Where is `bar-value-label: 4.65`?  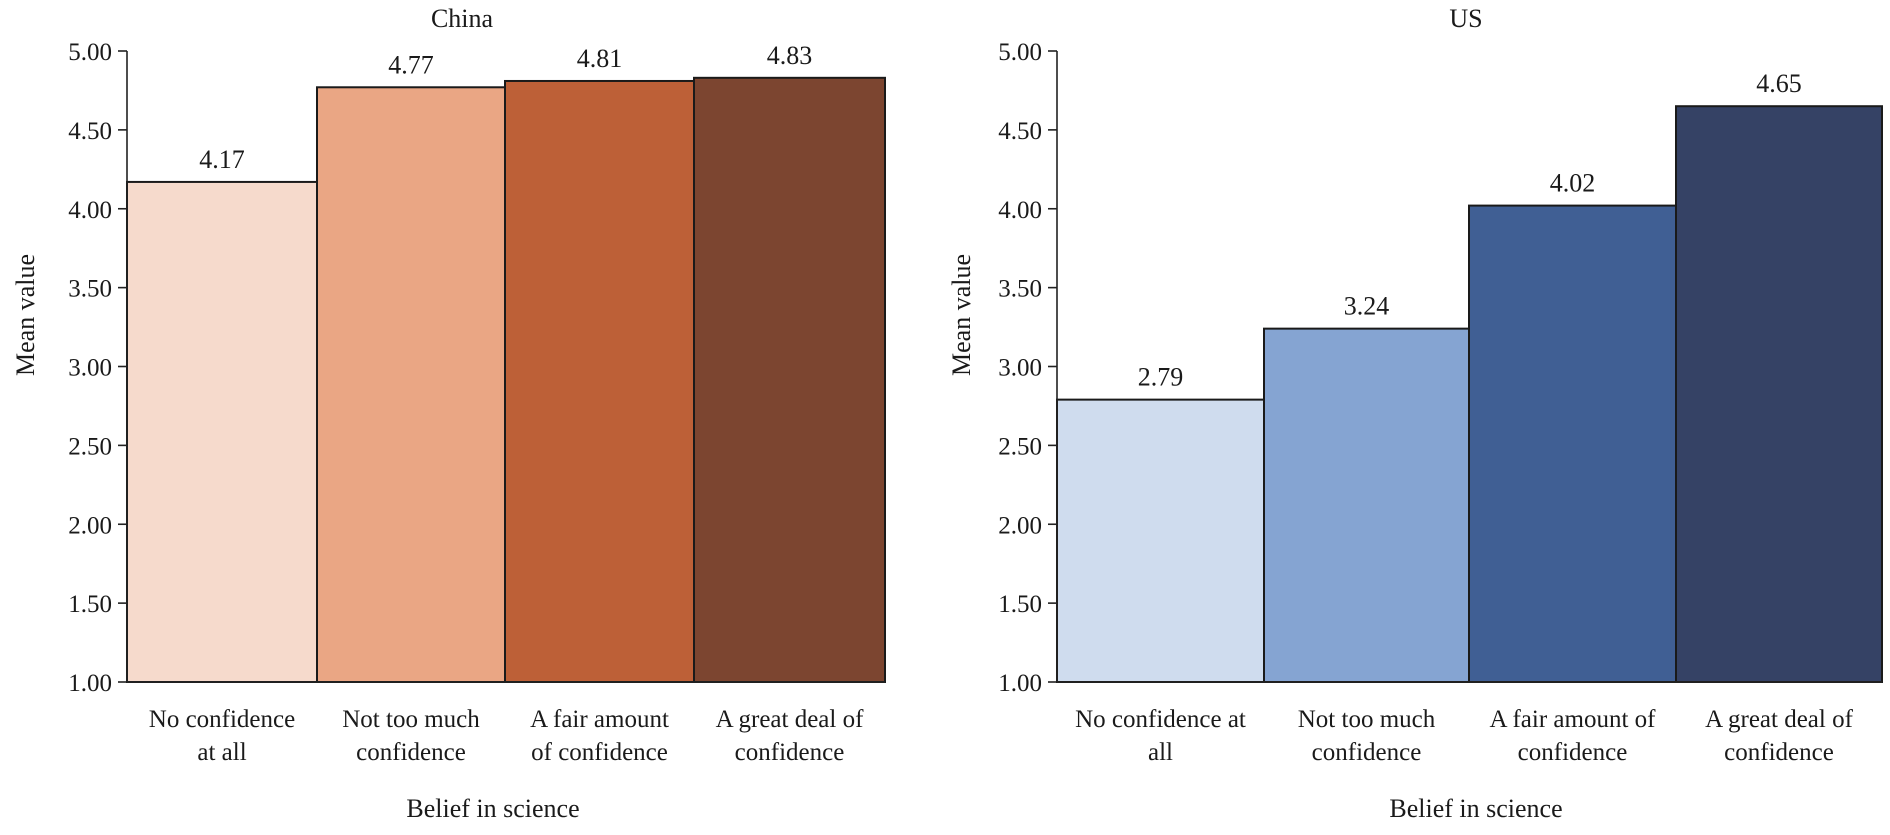
bar-value-label: 4.65 is located at coordinates (1779, 83).